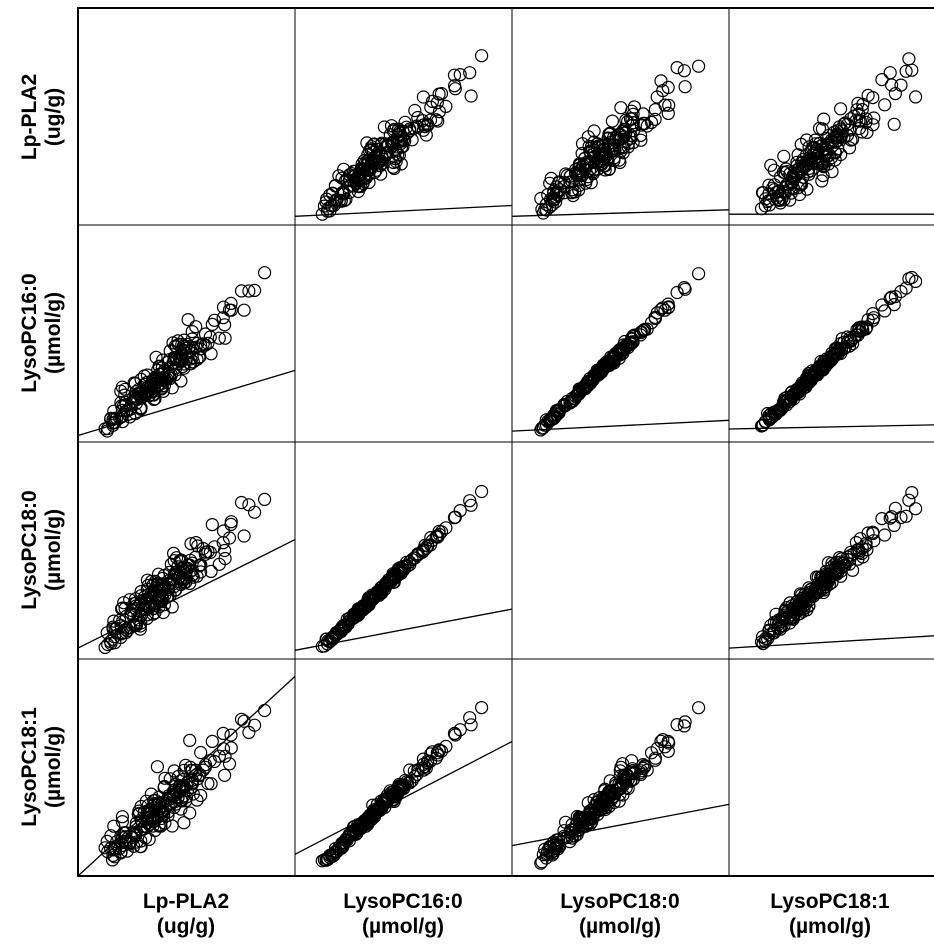 This screenshot has width=934, height=949. I want to click on panel-points-r0-c3, so click(838, 134).